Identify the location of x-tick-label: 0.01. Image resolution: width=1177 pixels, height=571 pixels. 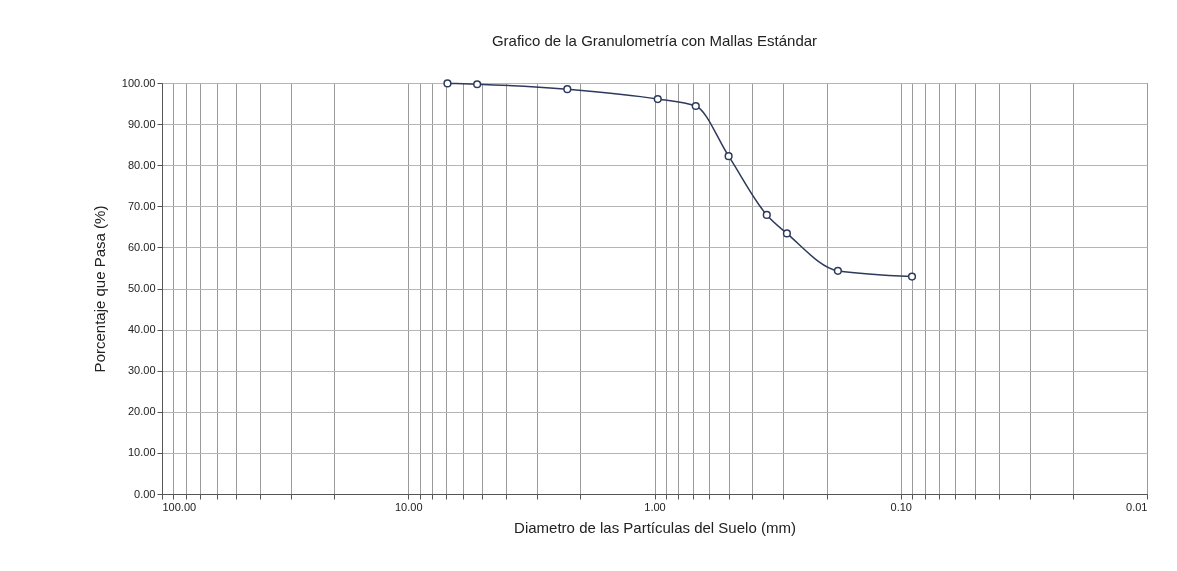
(1137, 506).